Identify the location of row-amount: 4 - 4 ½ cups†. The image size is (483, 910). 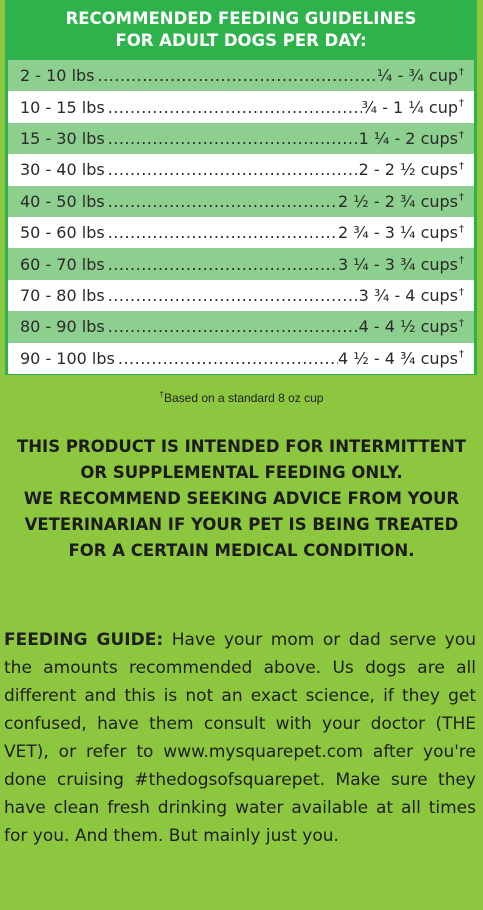
(411, 327).